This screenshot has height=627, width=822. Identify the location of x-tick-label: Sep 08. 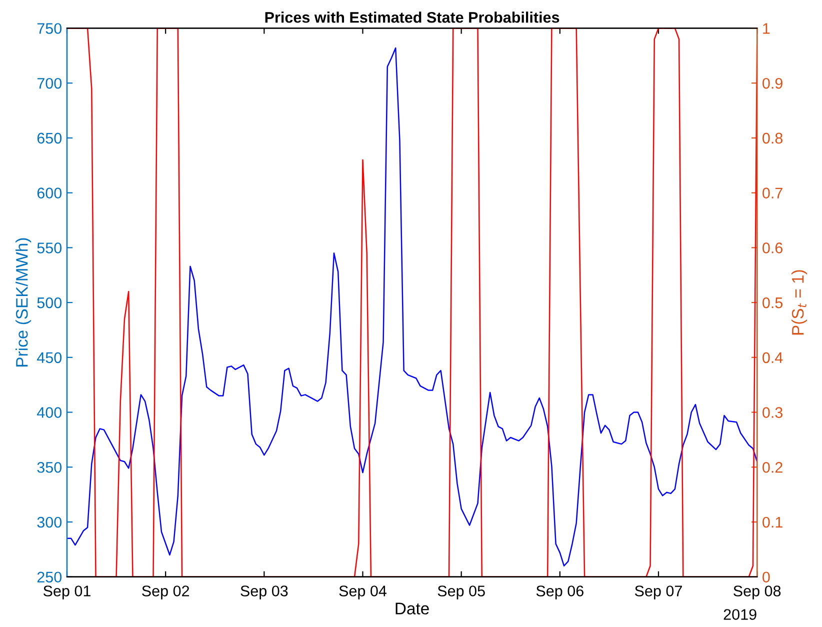
(757, 593).